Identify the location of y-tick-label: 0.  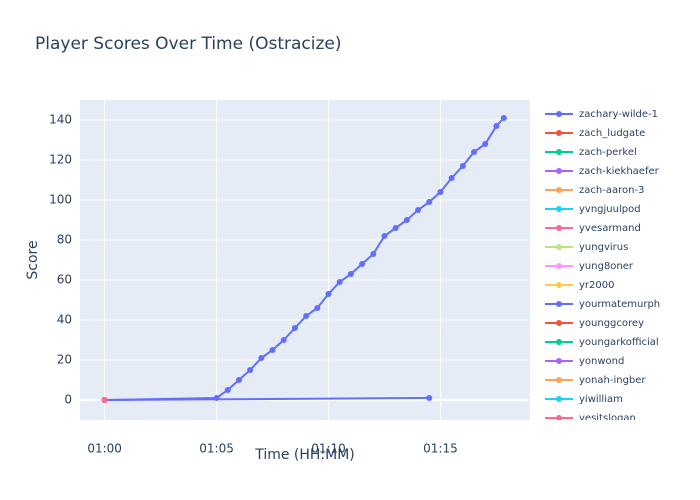
(68, 400).